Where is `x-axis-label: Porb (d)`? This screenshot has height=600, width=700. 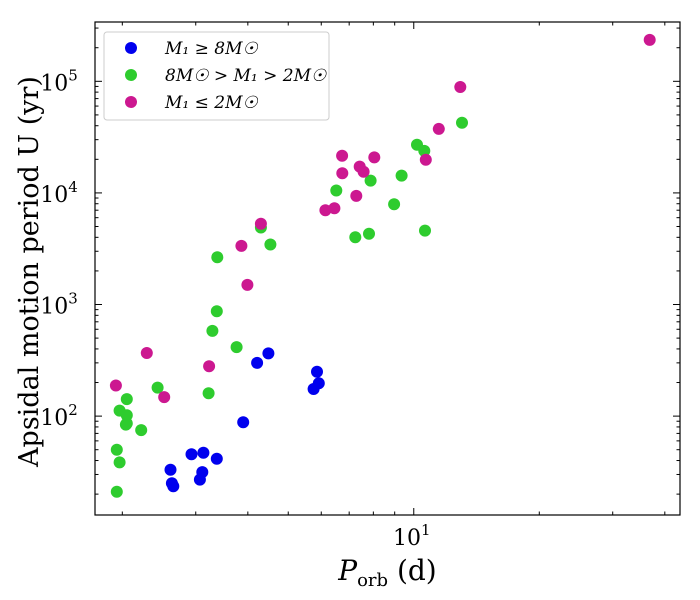
x-axis-label: Porb (d) is located at coordinates (386, 572).